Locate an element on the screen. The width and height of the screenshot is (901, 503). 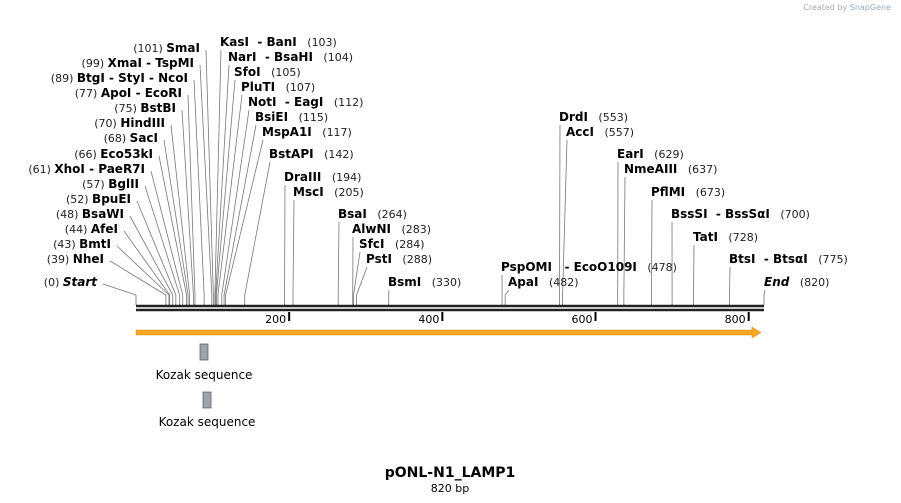
site-label-bsssi-bsss-i: BssSI - BssSαI (700) is located at coordinates (740, 214).